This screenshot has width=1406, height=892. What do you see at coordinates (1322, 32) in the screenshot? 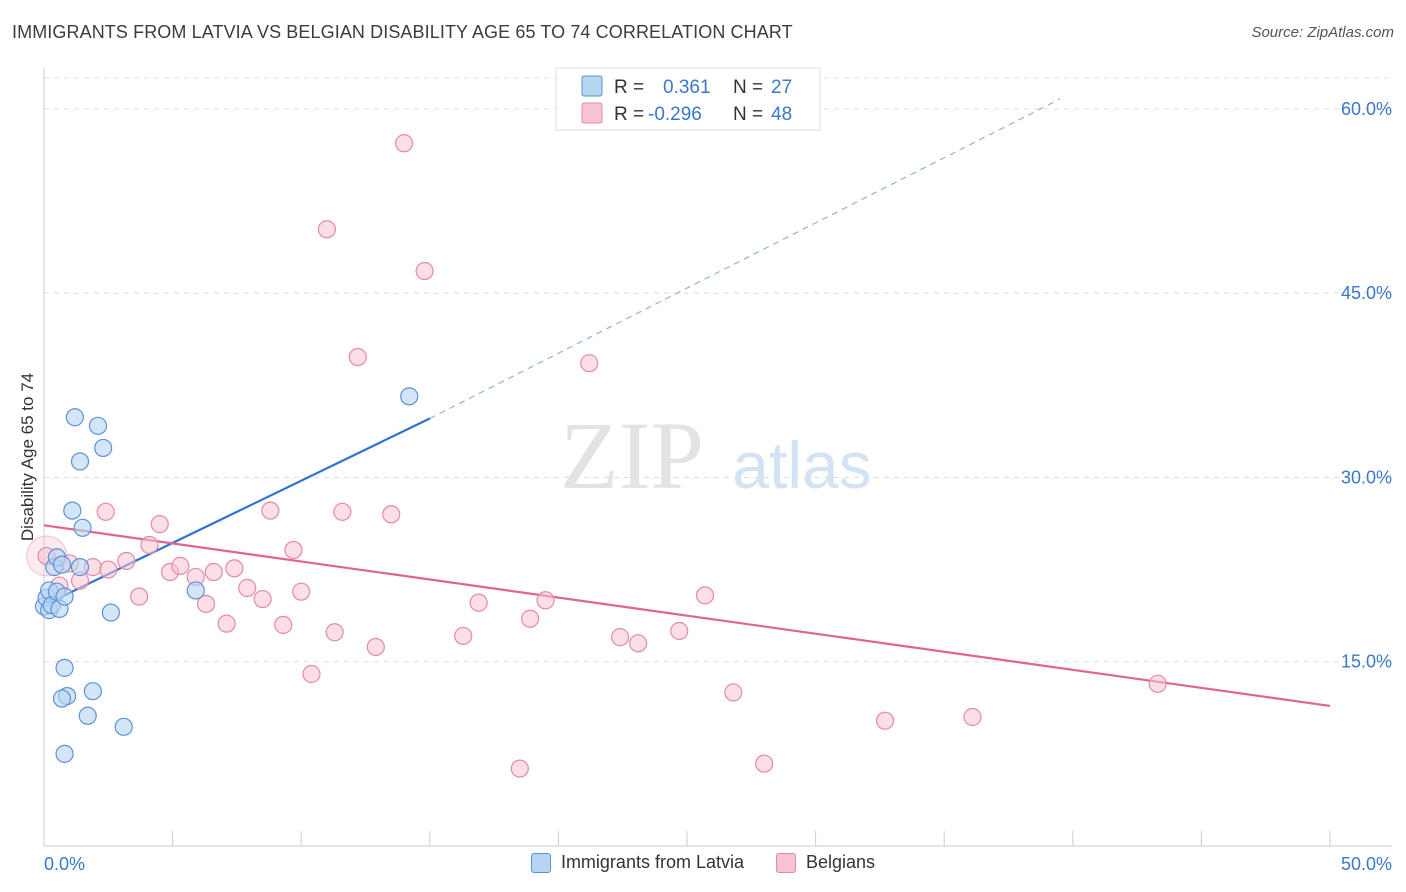
I see `source-label: Source: ZipAtlas.com` at bounding box center [1322, 32].